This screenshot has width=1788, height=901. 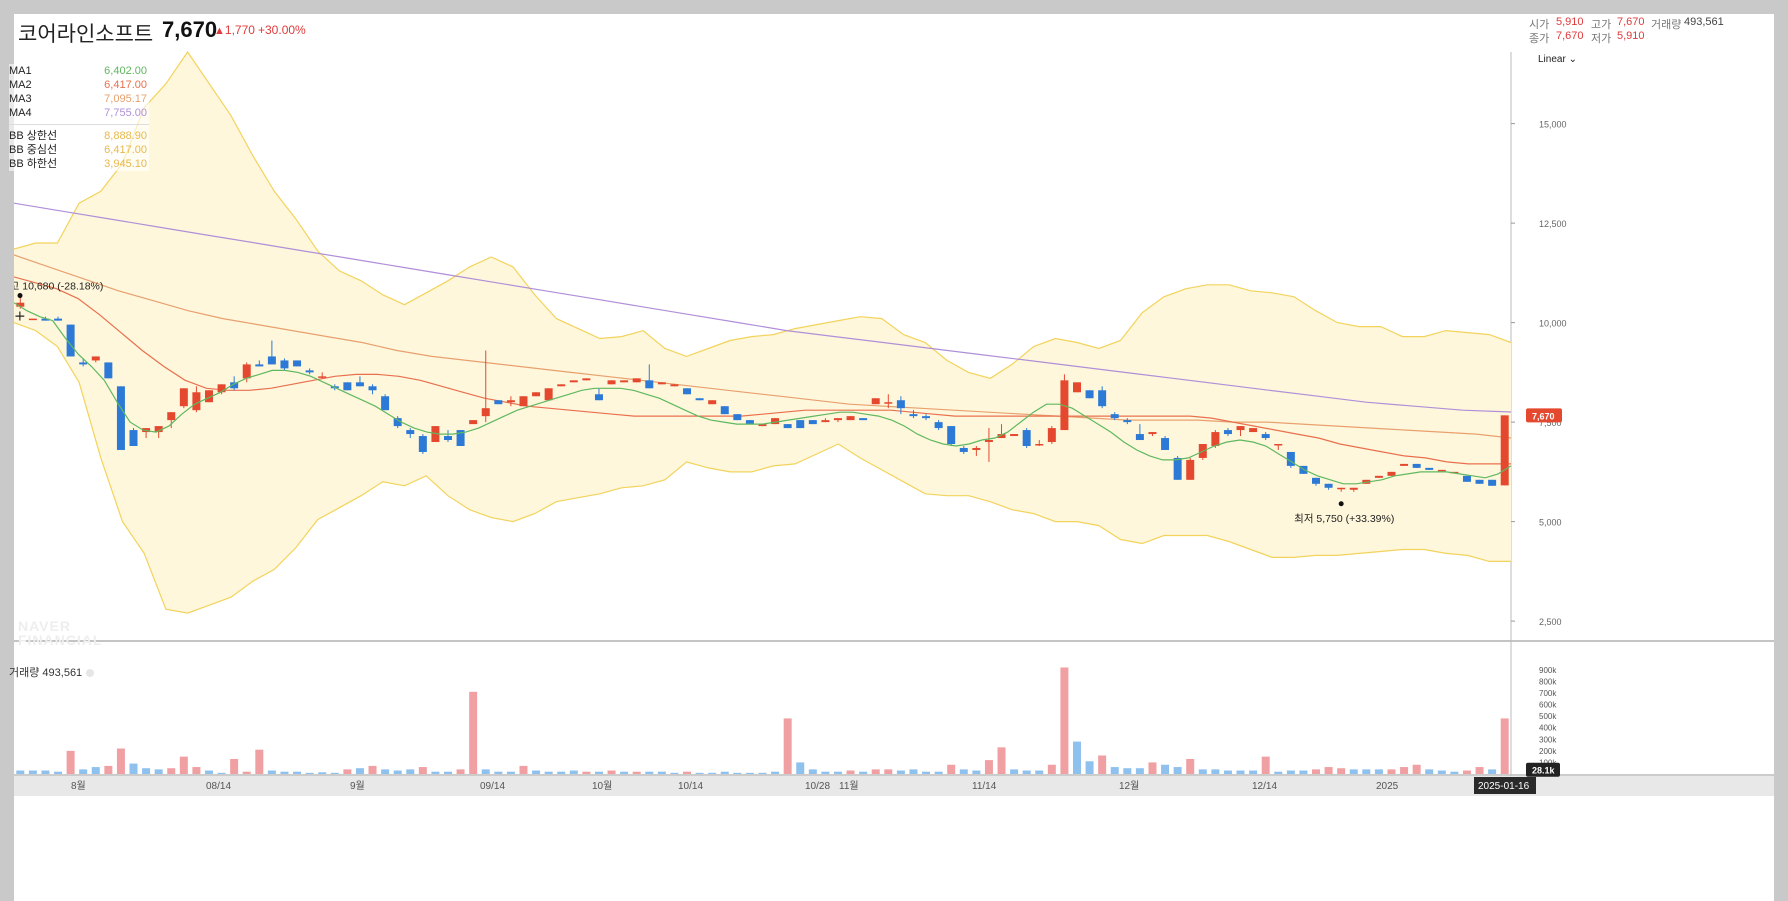 I want to click on settings-dot-icon, so click(x=90, y=673).